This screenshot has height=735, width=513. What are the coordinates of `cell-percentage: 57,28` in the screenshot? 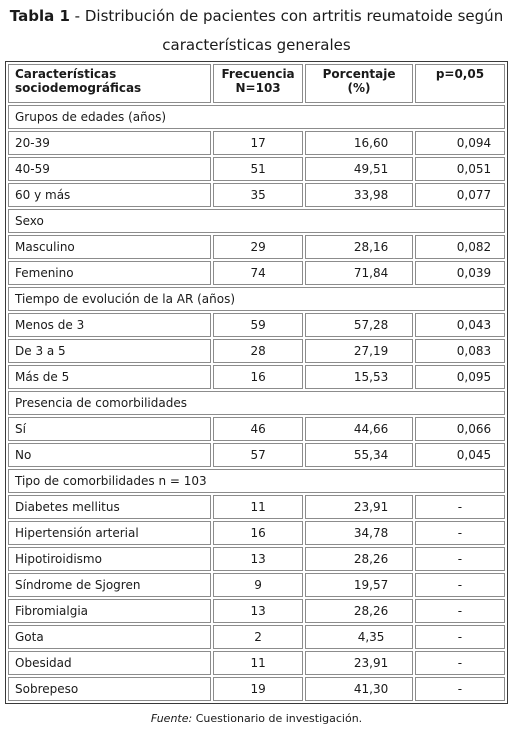 It's located at (359, 325).